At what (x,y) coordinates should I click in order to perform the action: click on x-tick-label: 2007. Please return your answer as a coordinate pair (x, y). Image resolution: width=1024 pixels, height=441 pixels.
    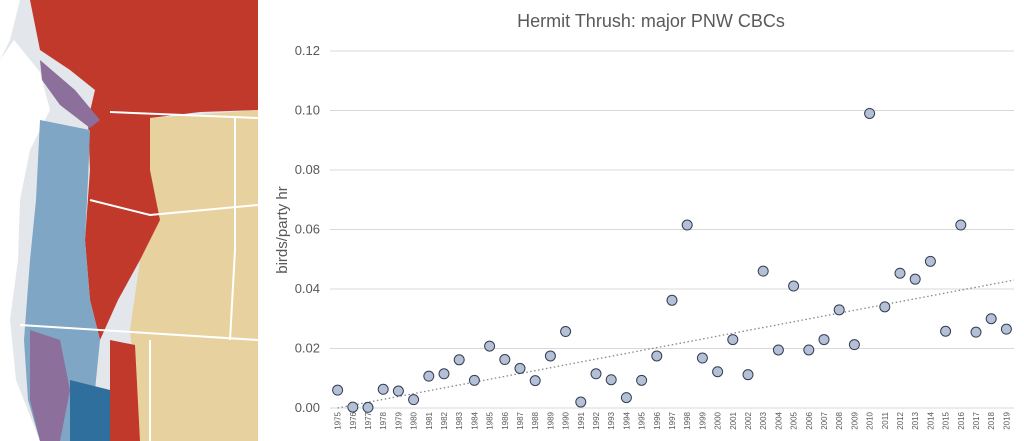
    Looking at the image, I should click on (824, 420).